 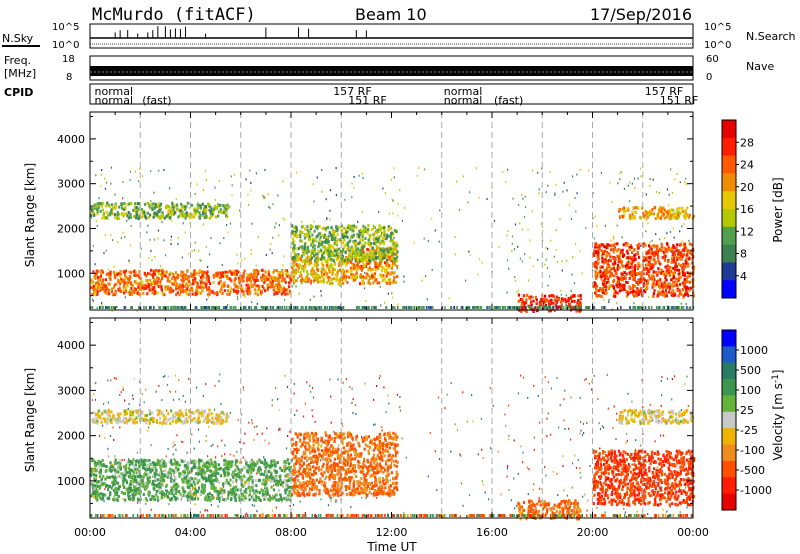 What do you see at coordinates (747, 165) in the screenshot?
I see `power-colorbar-tick-label: 24` at bounding box center [747, 165].